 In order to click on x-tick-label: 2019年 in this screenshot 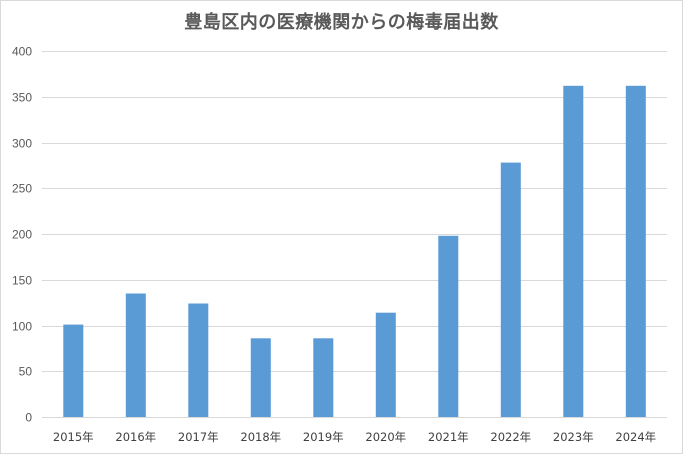, I will do `click(323, 437)`.